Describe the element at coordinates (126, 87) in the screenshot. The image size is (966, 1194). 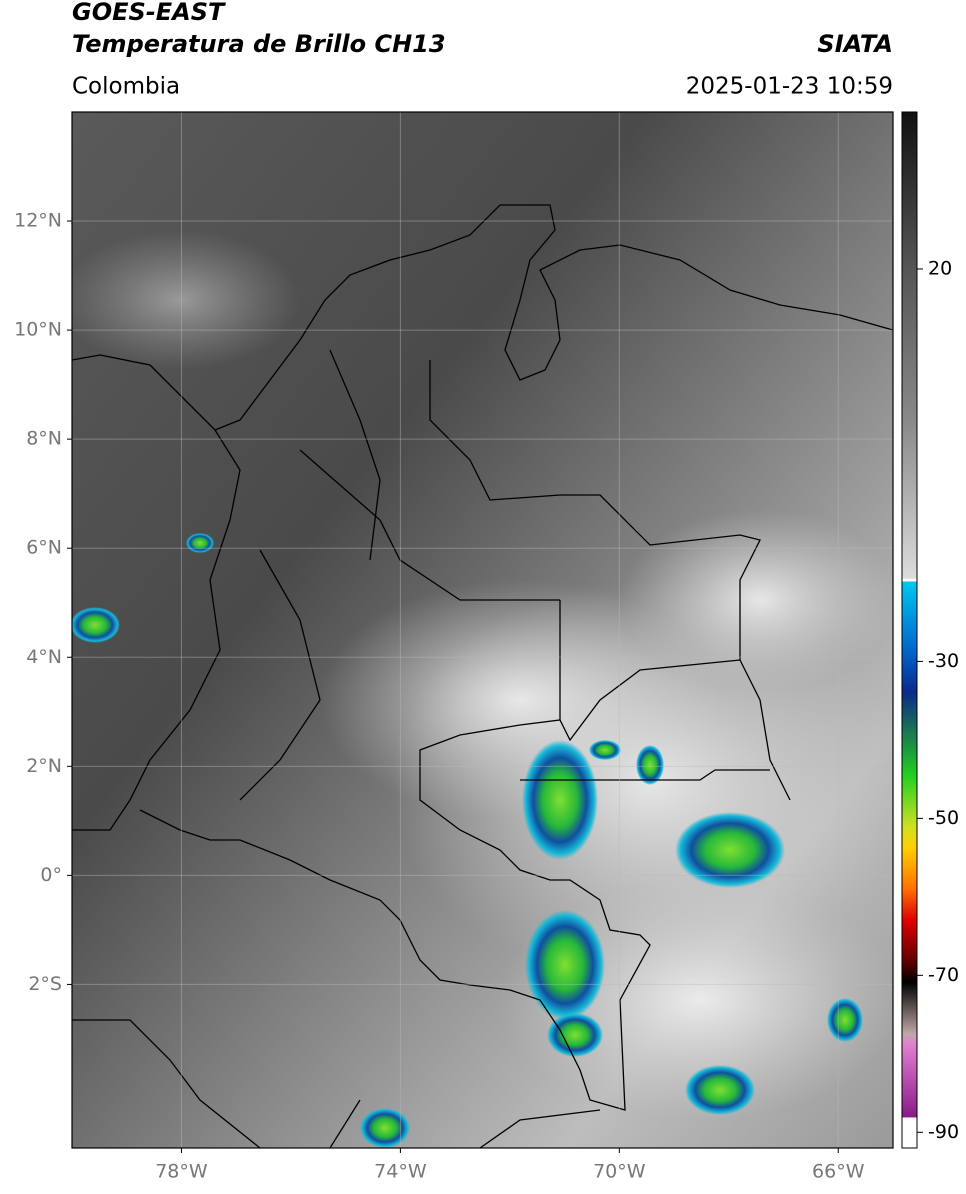
I see `region: Colombia` at that location.